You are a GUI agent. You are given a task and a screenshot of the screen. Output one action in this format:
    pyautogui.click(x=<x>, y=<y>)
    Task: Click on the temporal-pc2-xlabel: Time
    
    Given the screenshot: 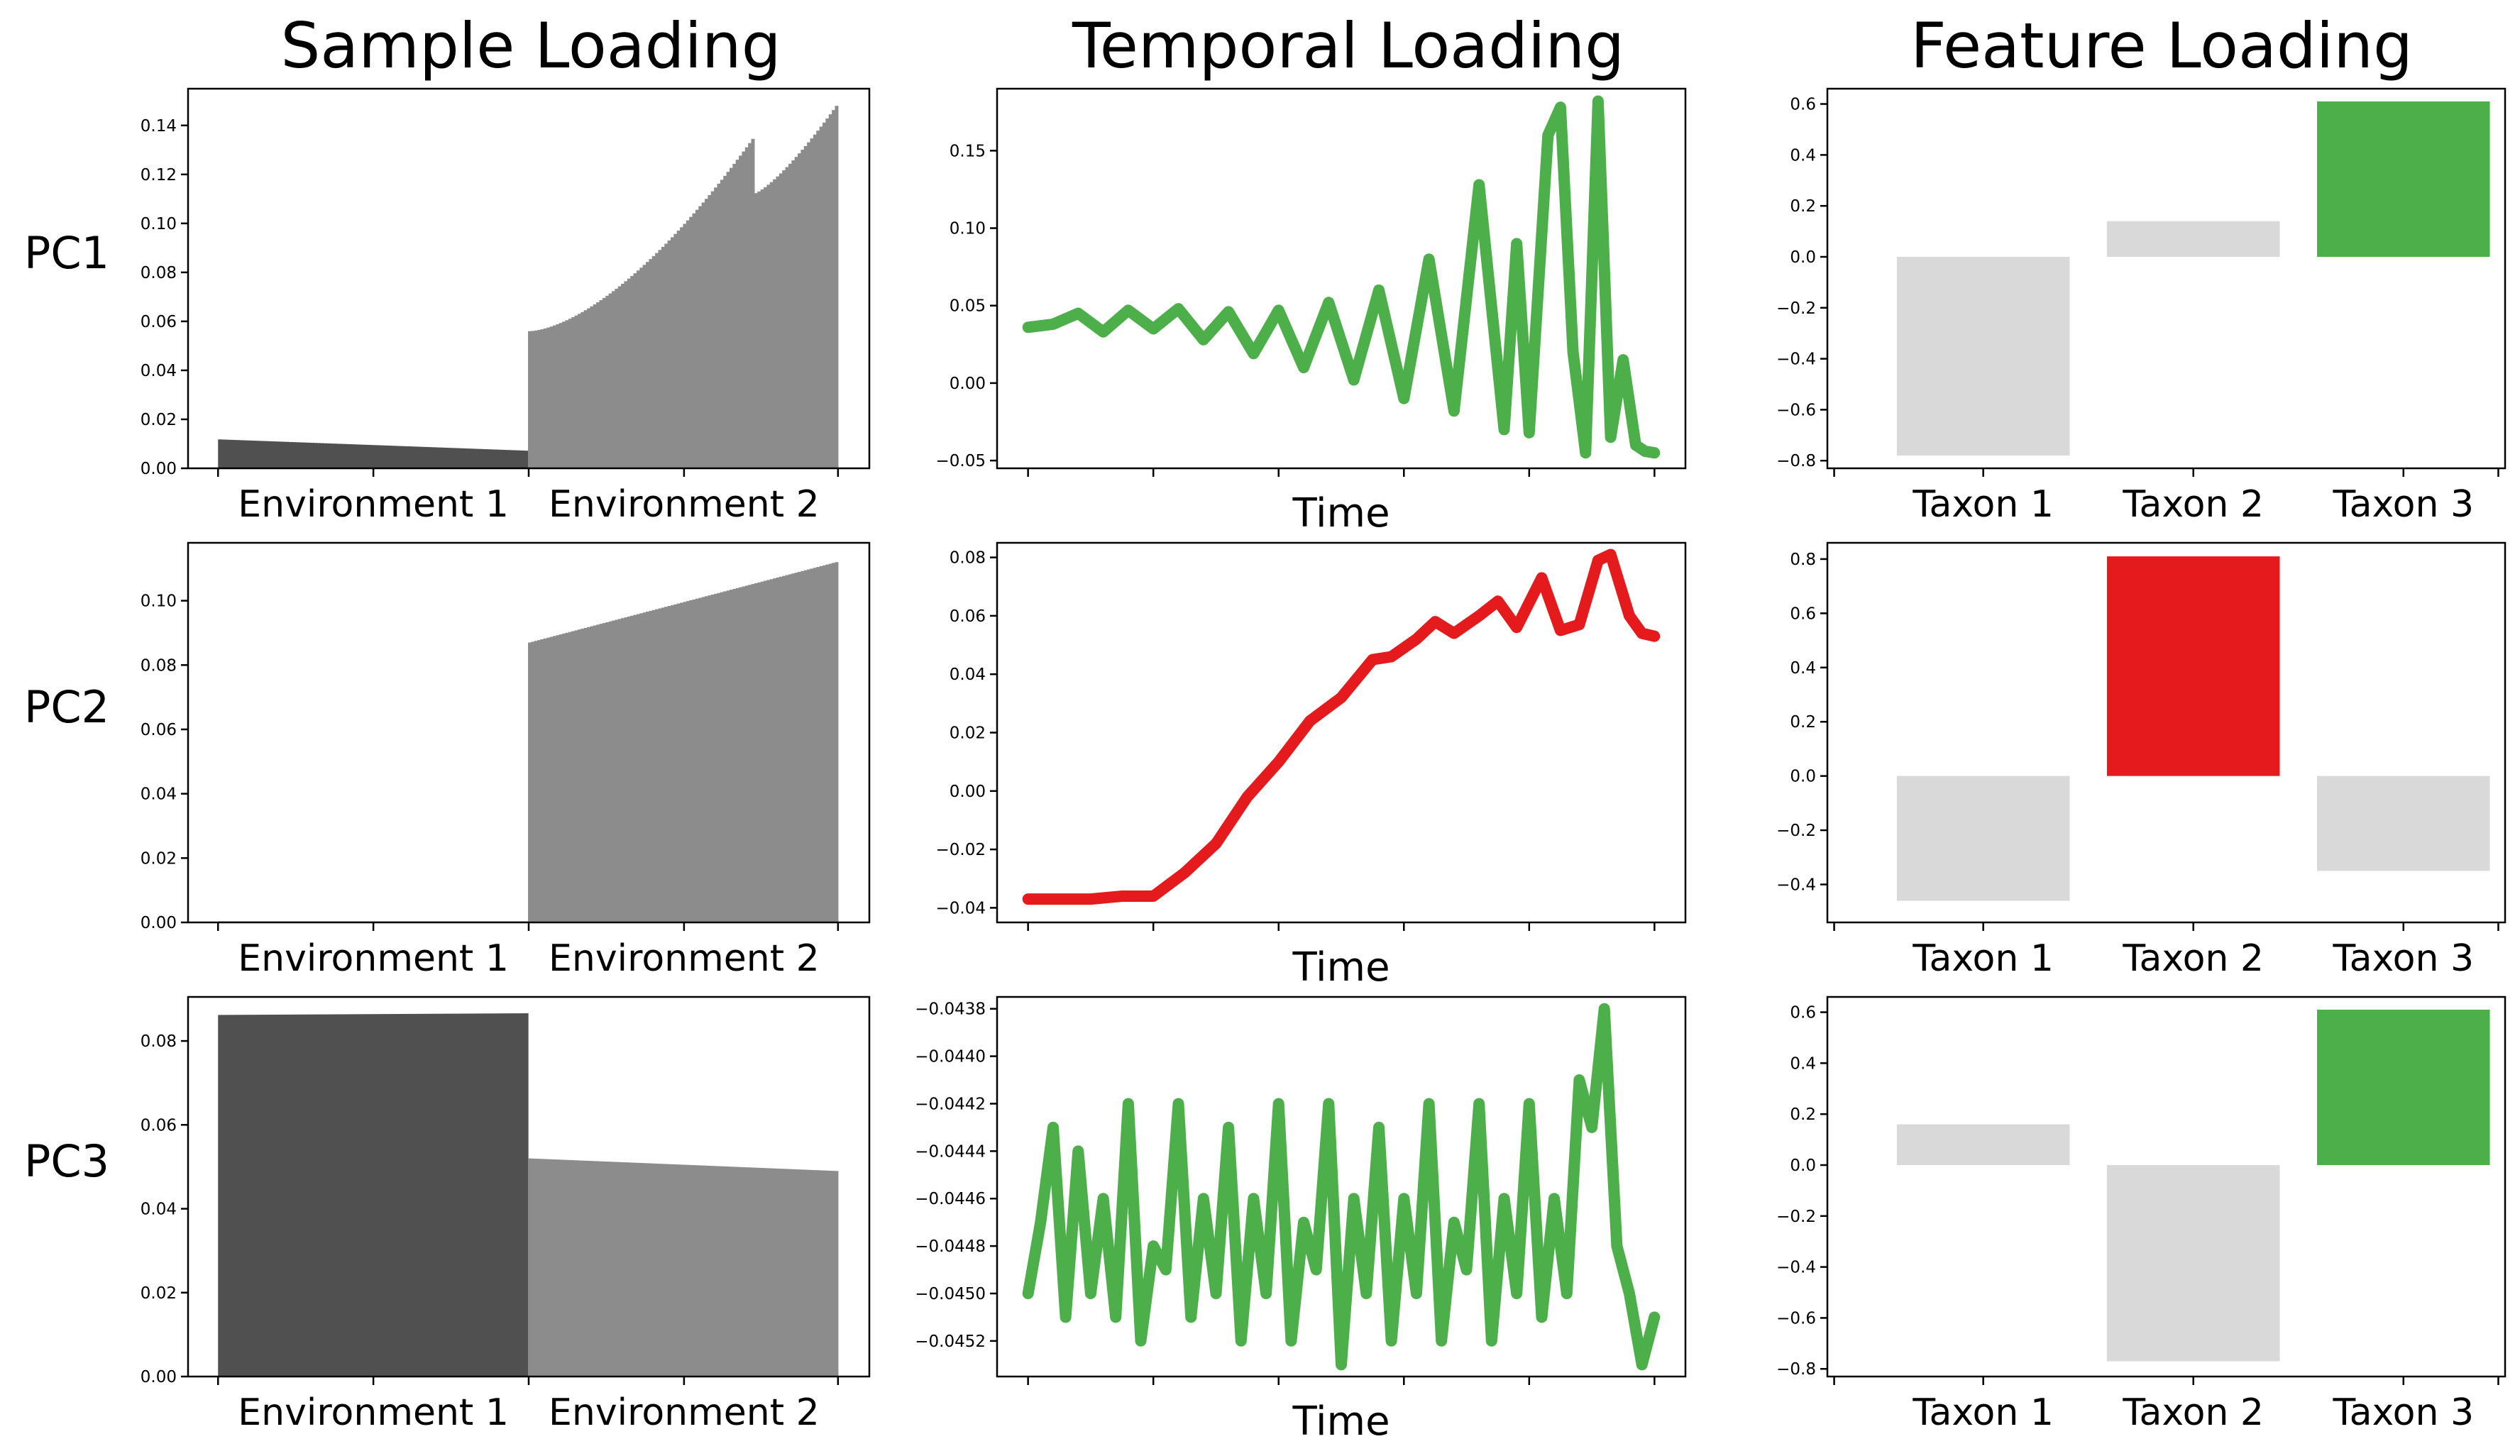 What is the action you would take?
    pyautogui.click(x=1341, y=967)
    